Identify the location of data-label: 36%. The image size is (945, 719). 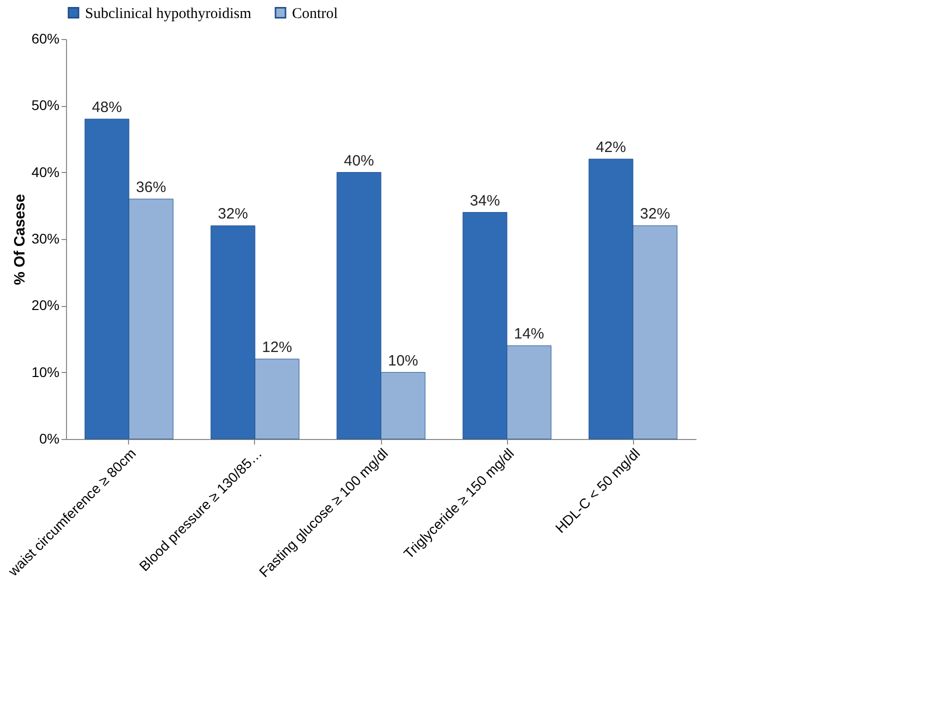
(151, 187).